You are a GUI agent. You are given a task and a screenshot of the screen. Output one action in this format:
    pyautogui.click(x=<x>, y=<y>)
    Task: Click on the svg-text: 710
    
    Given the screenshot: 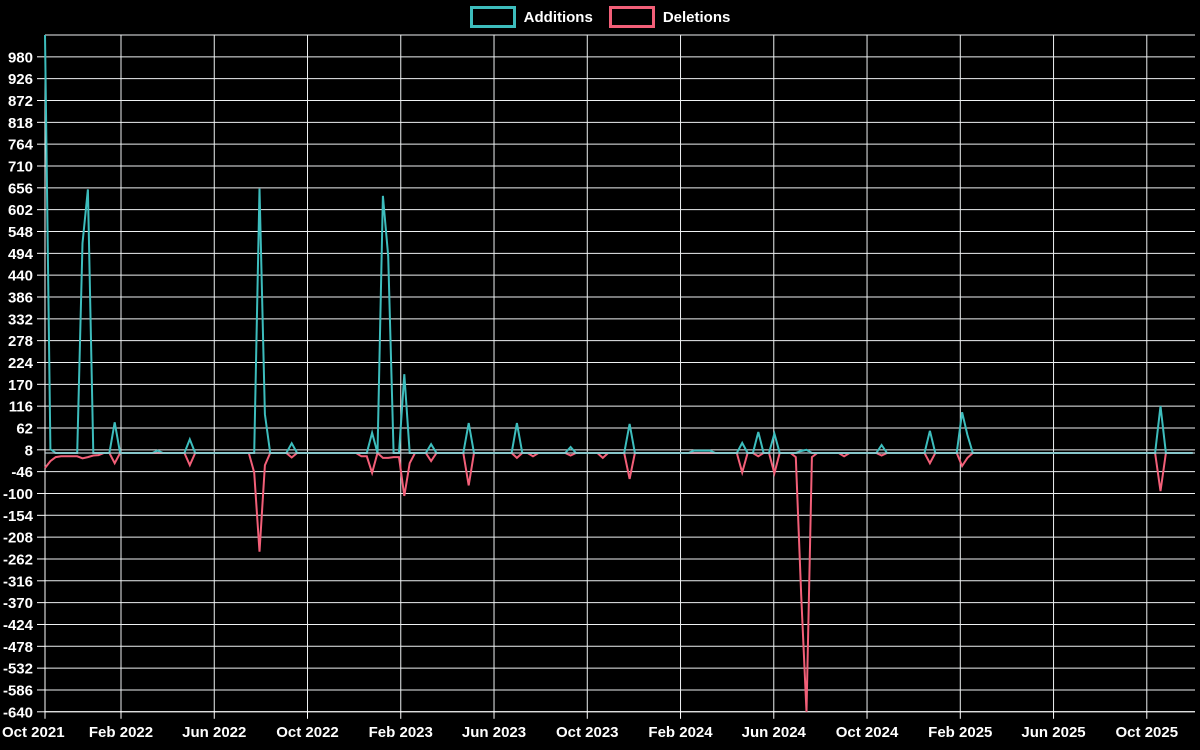 What is the action you would take?
    pyautogui.click(x=20, y=166)
    